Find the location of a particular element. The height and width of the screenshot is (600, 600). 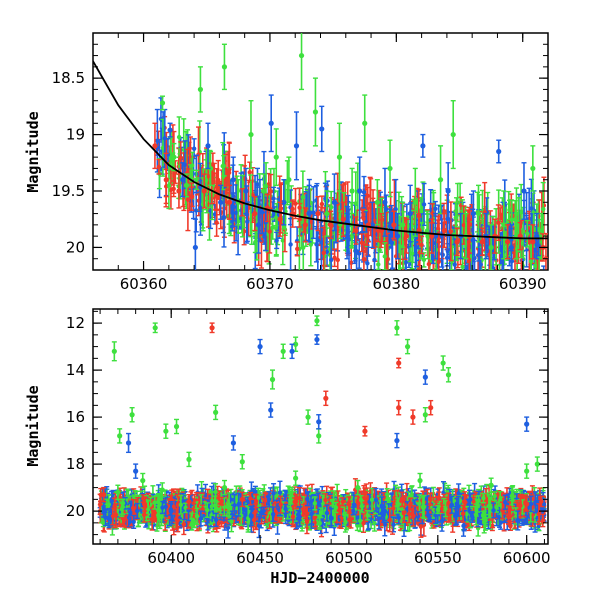

top-cloud-point-640-marker is located at coordinates (374, 260).